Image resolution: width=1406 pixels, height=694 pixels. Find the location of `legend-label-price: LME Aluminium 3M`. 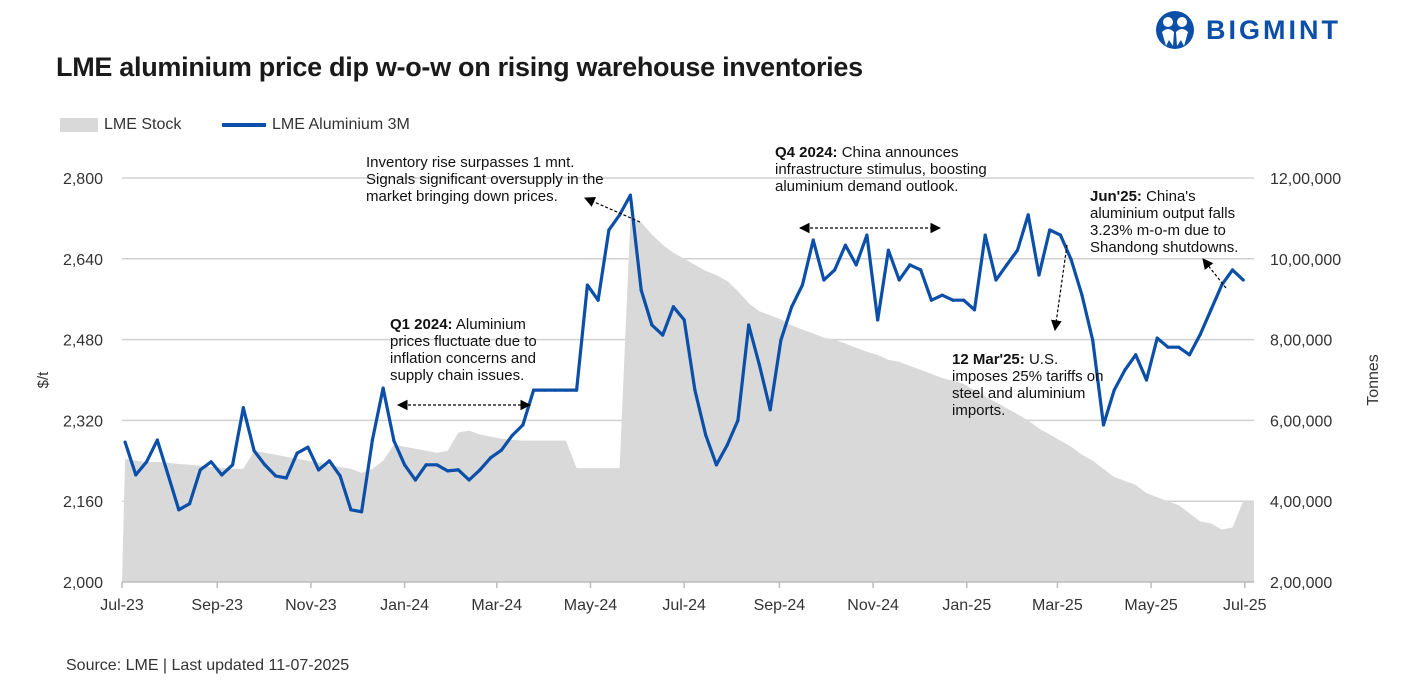

legend-label-price: LME Aluminium 3M is located at coordinates (341, 124).